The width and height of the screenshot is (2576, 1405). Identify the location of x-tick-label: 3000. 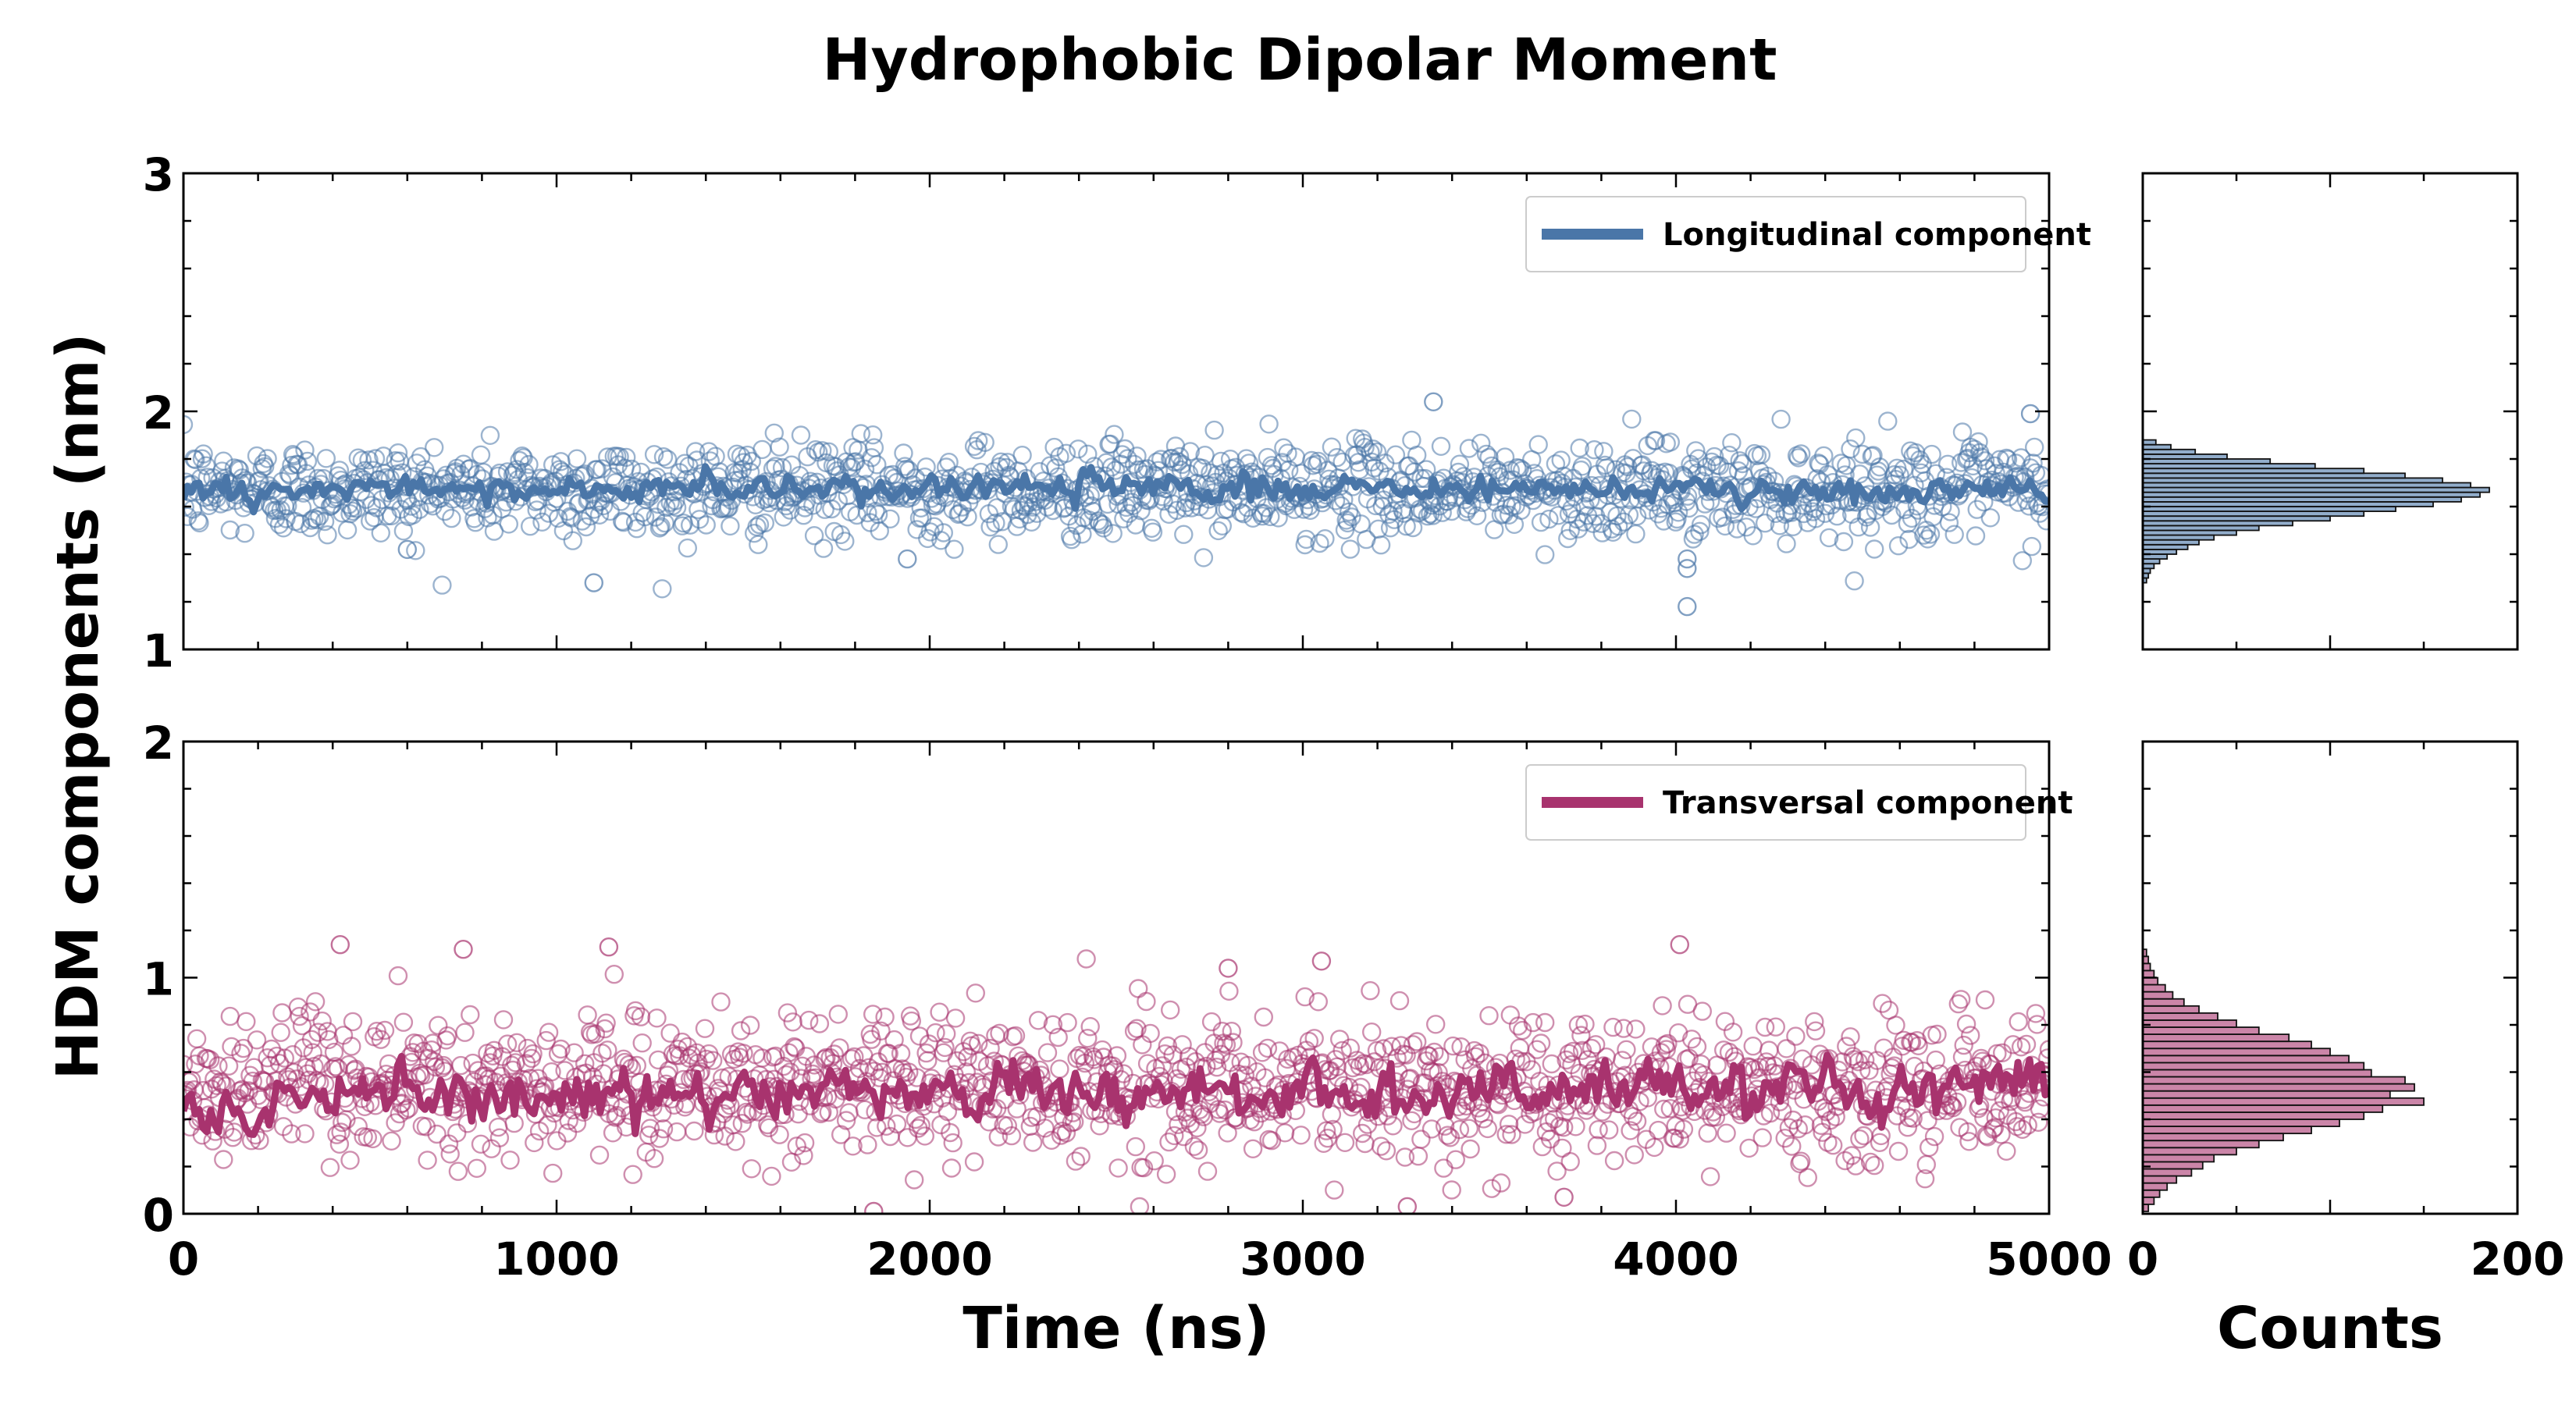
(1302, 1259).